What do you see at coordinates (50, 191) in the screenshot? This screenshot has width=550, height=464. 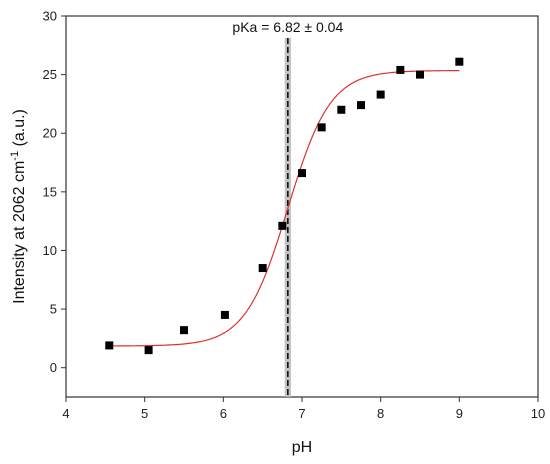 I see `y-tick-label: 15` at bounding box center [50, 191].